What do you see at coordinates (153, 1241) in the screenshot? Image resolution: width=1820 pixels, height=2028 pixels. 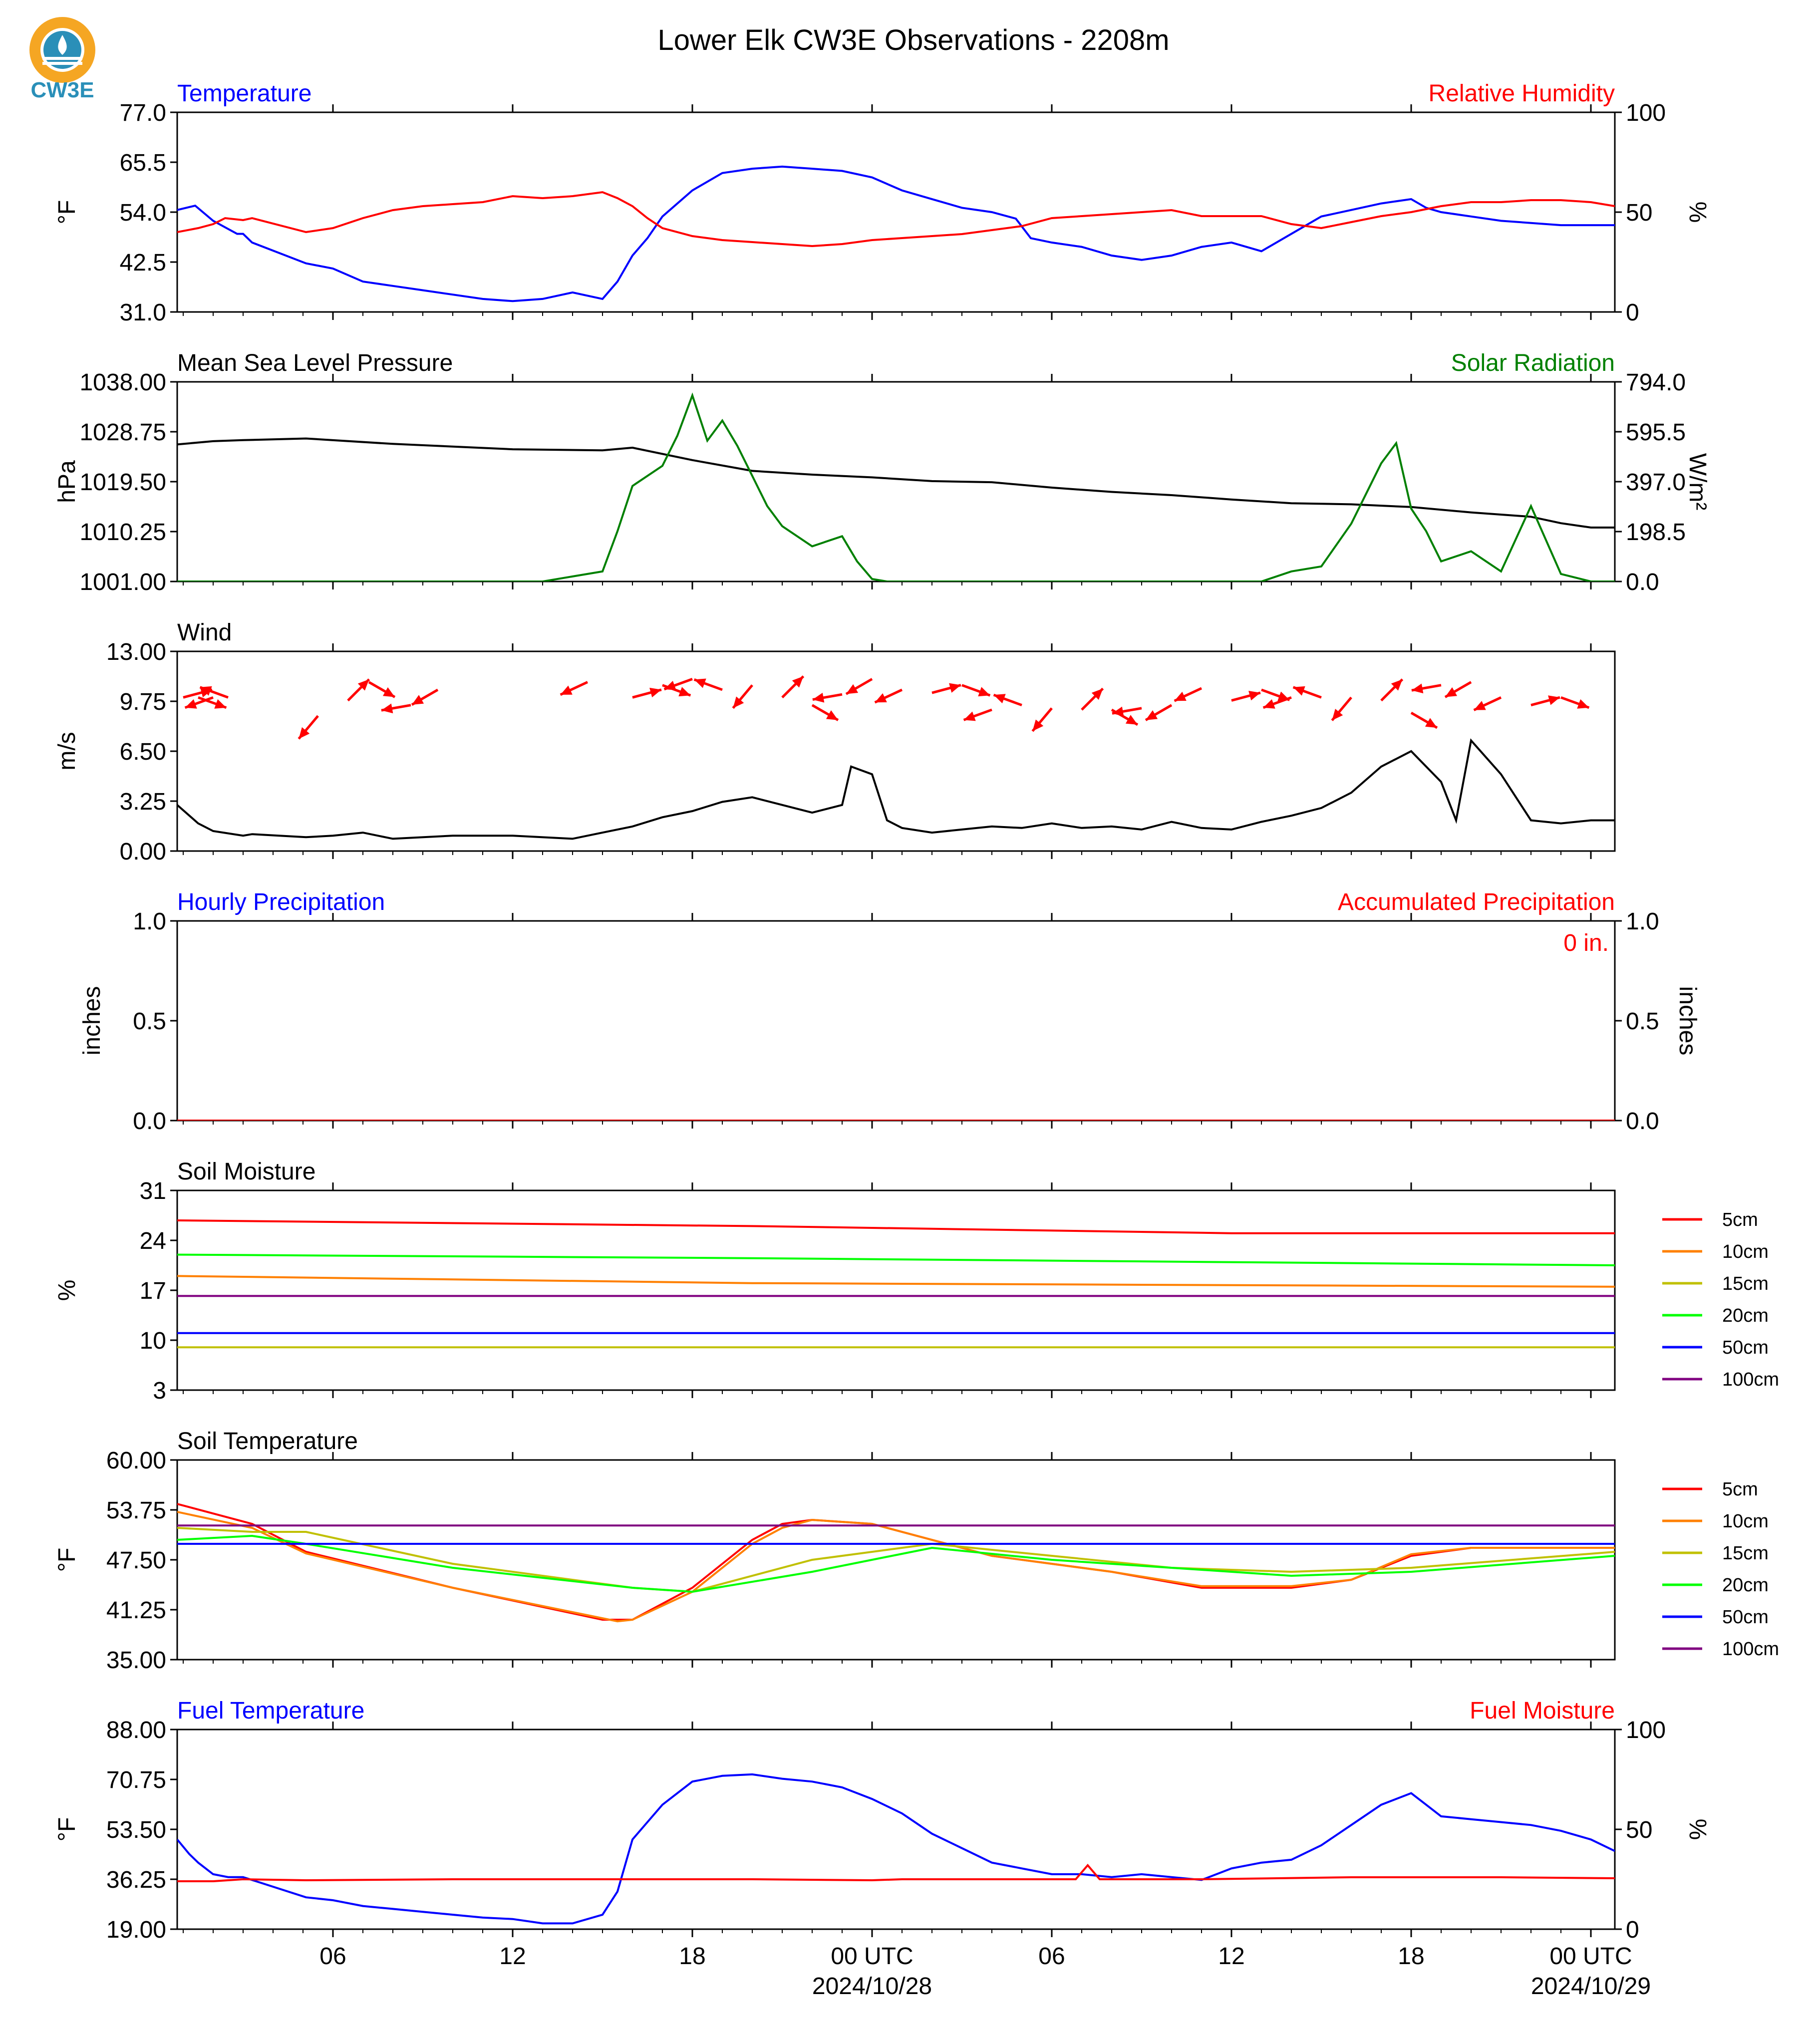 I see `y-tick-label: 24` at bounding box center [153, 1241].